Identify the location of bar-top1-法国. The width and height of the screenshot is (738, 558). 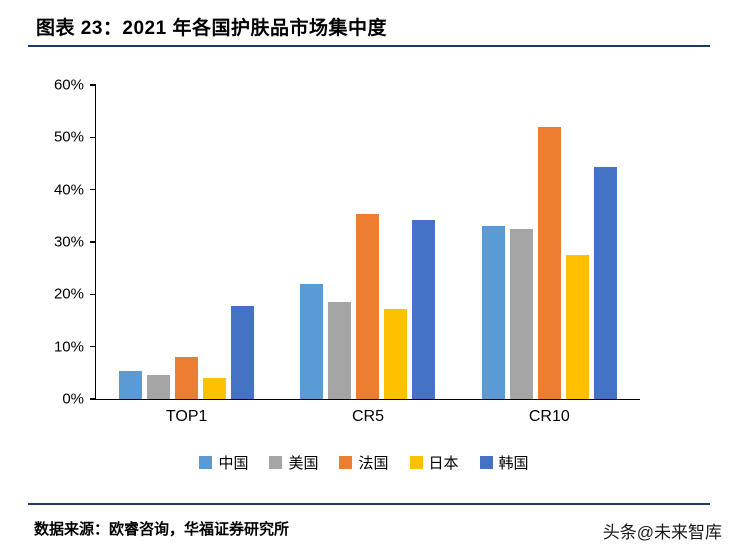
(187, 378).